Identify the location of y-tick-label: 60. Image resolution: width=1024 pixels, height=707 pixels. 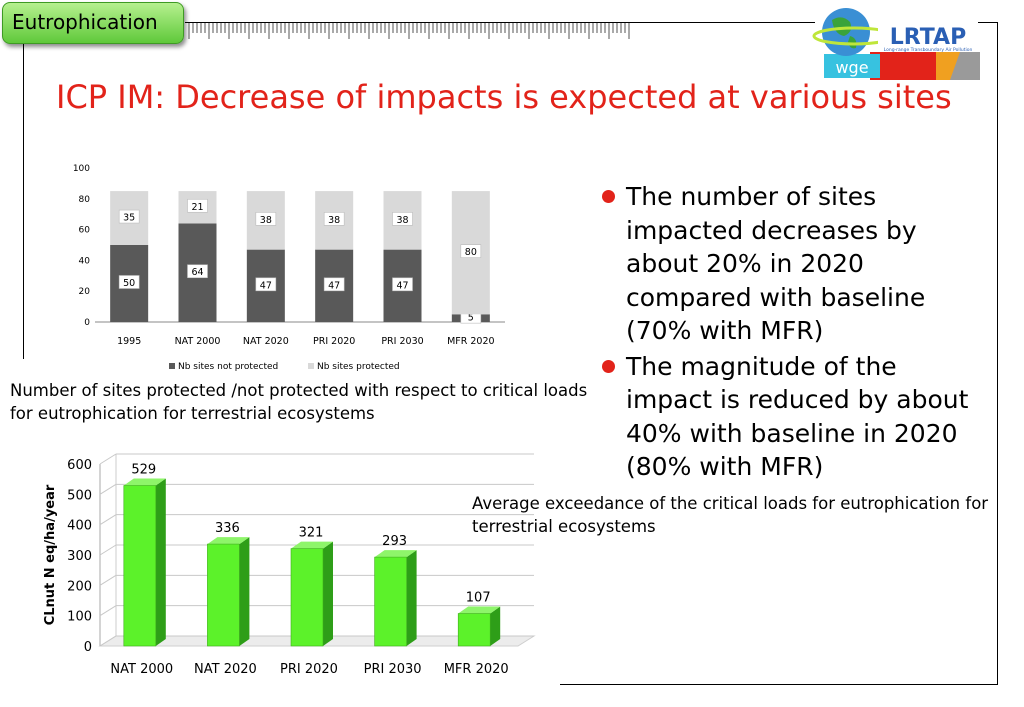
(85, 231).